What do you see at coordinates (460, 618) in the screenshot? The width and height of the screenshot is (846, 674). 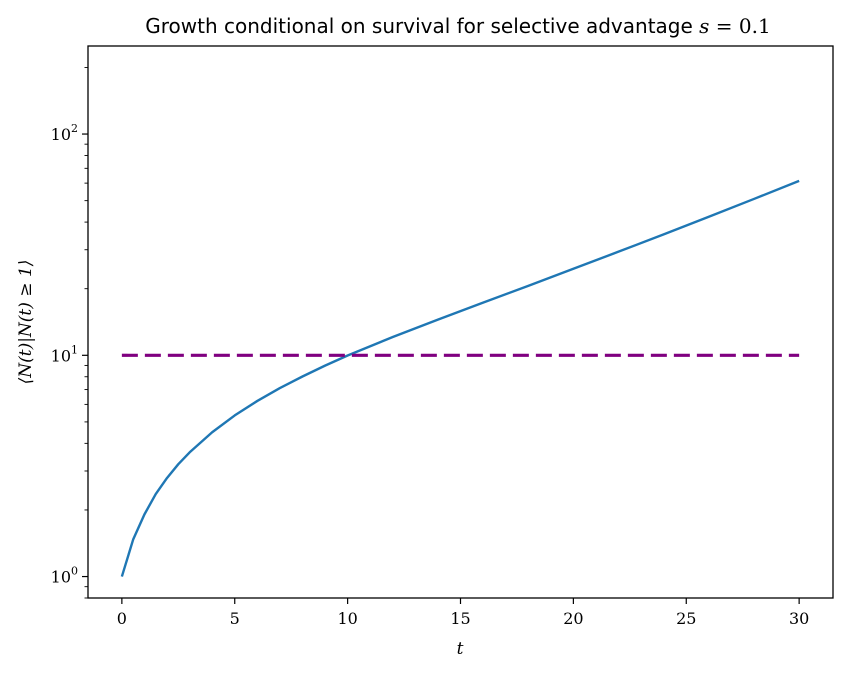 I see `x-tick-label: 15` at bounding box center [460, 618].